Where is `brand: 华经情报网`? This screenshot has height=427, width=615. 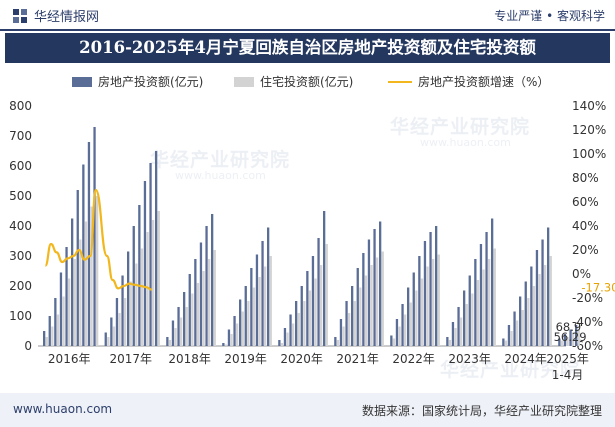 brand: 华经情报网 is located at coordinates (55, 15).